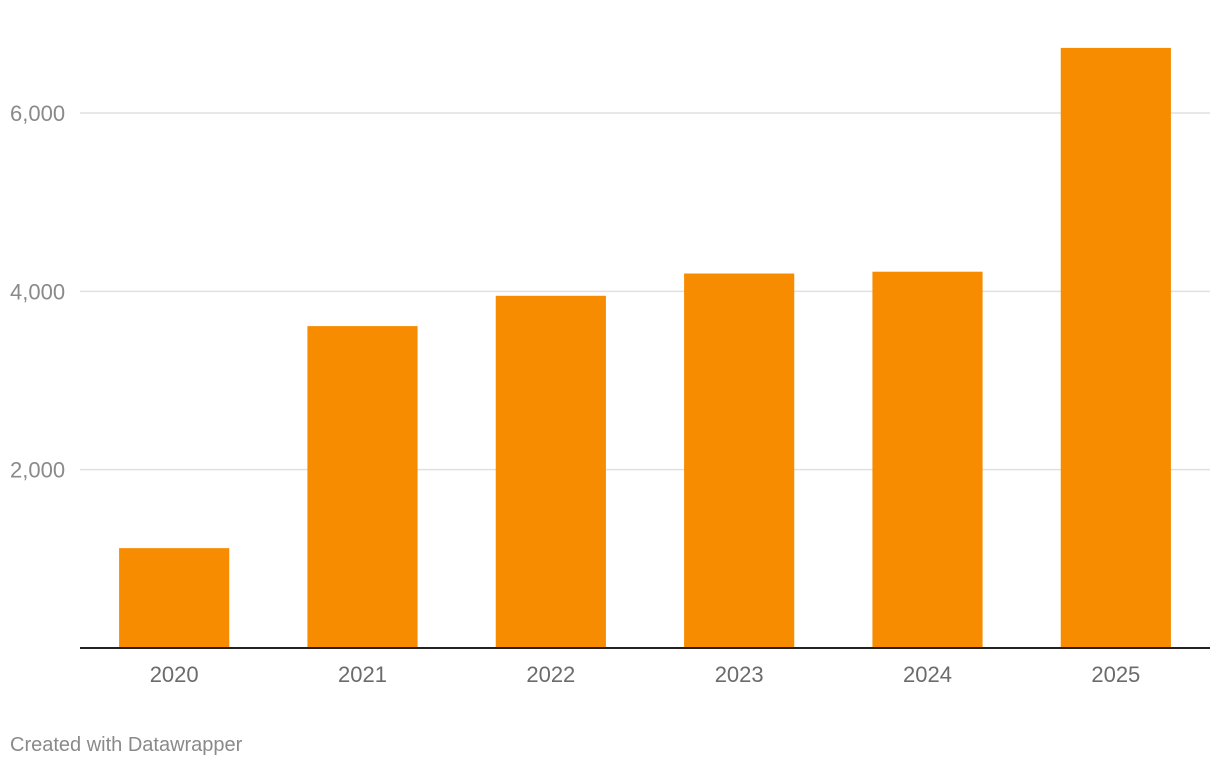 Image resolution: width=1220 pixels, height=770 pixels. Describe the element at coordinates (1115, 674) in the screenshot. I see `x-tick-label: 2025` at that location.